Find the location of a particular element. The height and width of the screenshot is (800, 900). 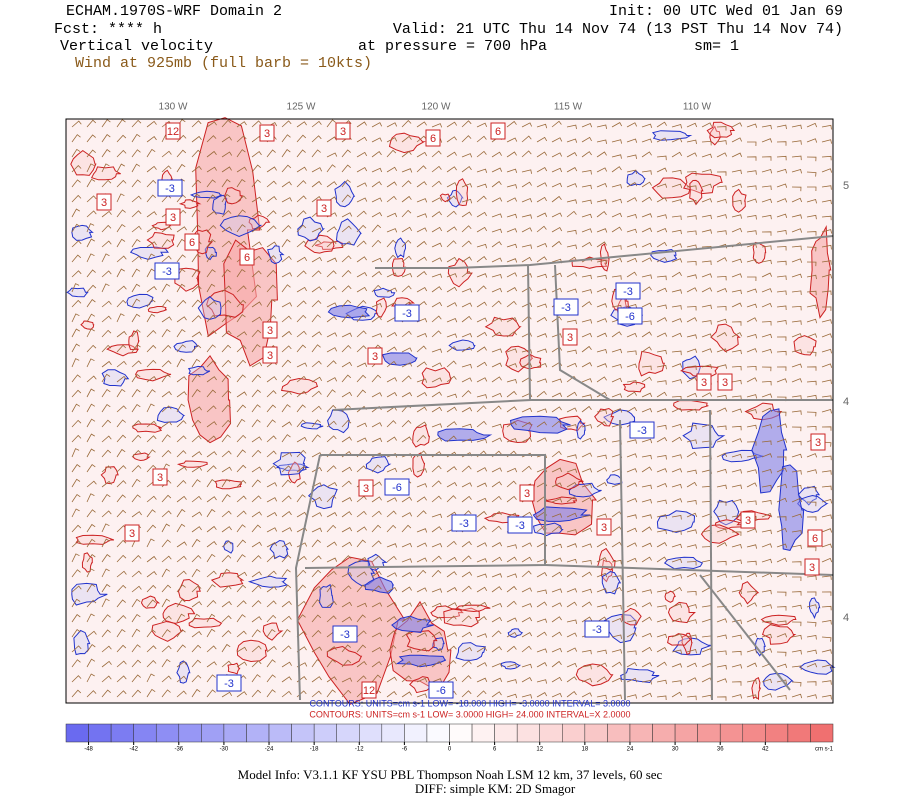

longitude-label: 125 W is located at coordinates (301, 107).